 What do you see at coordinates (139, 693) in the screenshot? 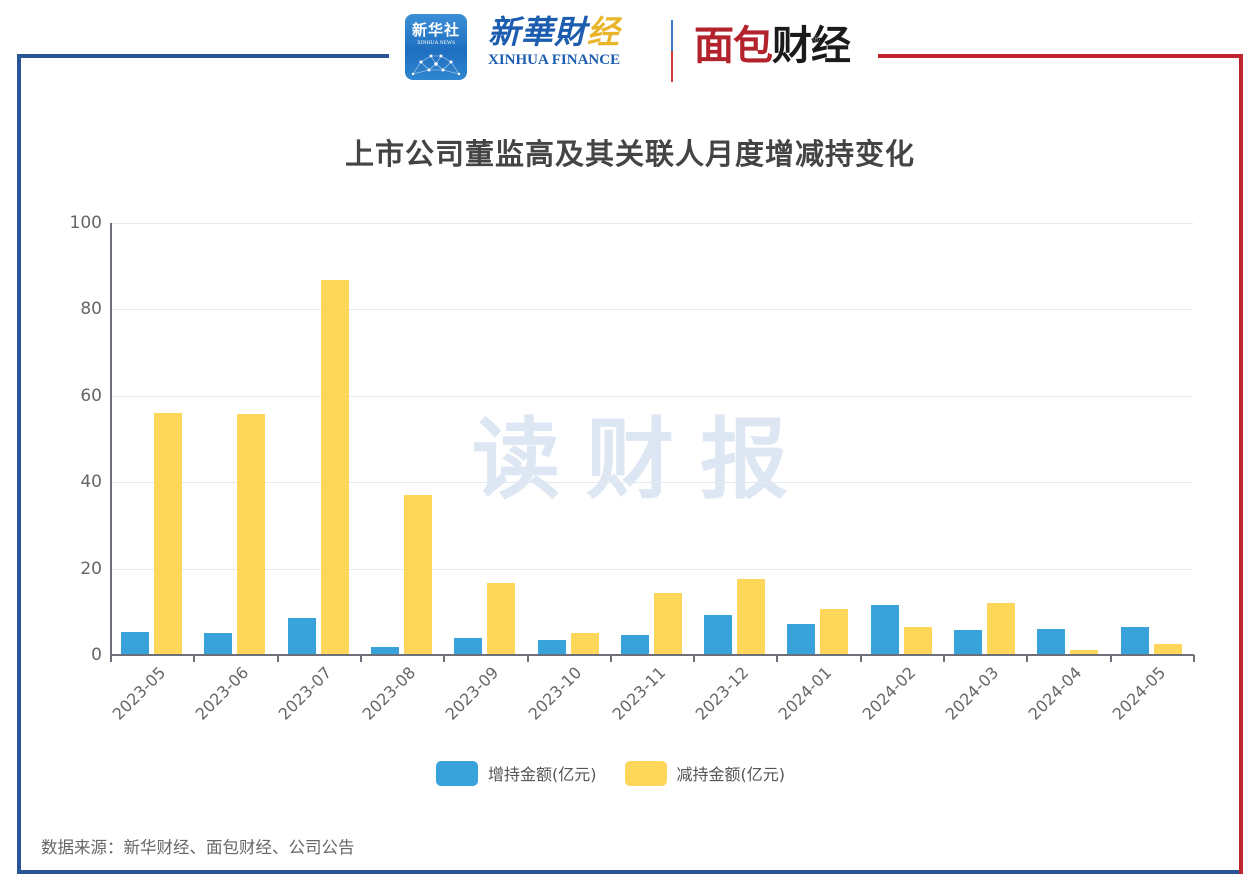
I see `x-axis-tick-label: 2023-05` at bounding box center [139, 693].